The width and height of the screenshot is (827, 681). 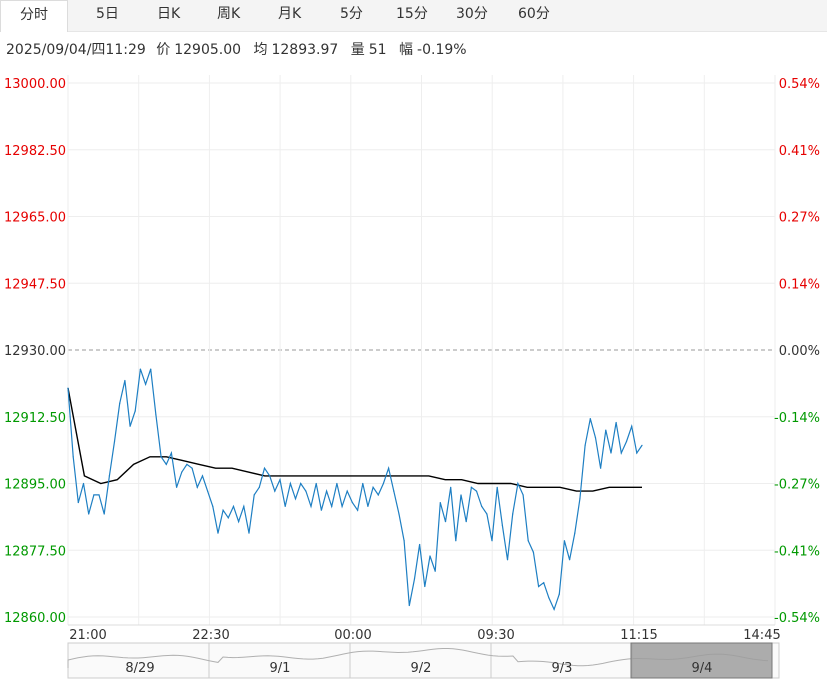 I want to click on y-tick-label: 12930.00, so click(x=35, y=351).